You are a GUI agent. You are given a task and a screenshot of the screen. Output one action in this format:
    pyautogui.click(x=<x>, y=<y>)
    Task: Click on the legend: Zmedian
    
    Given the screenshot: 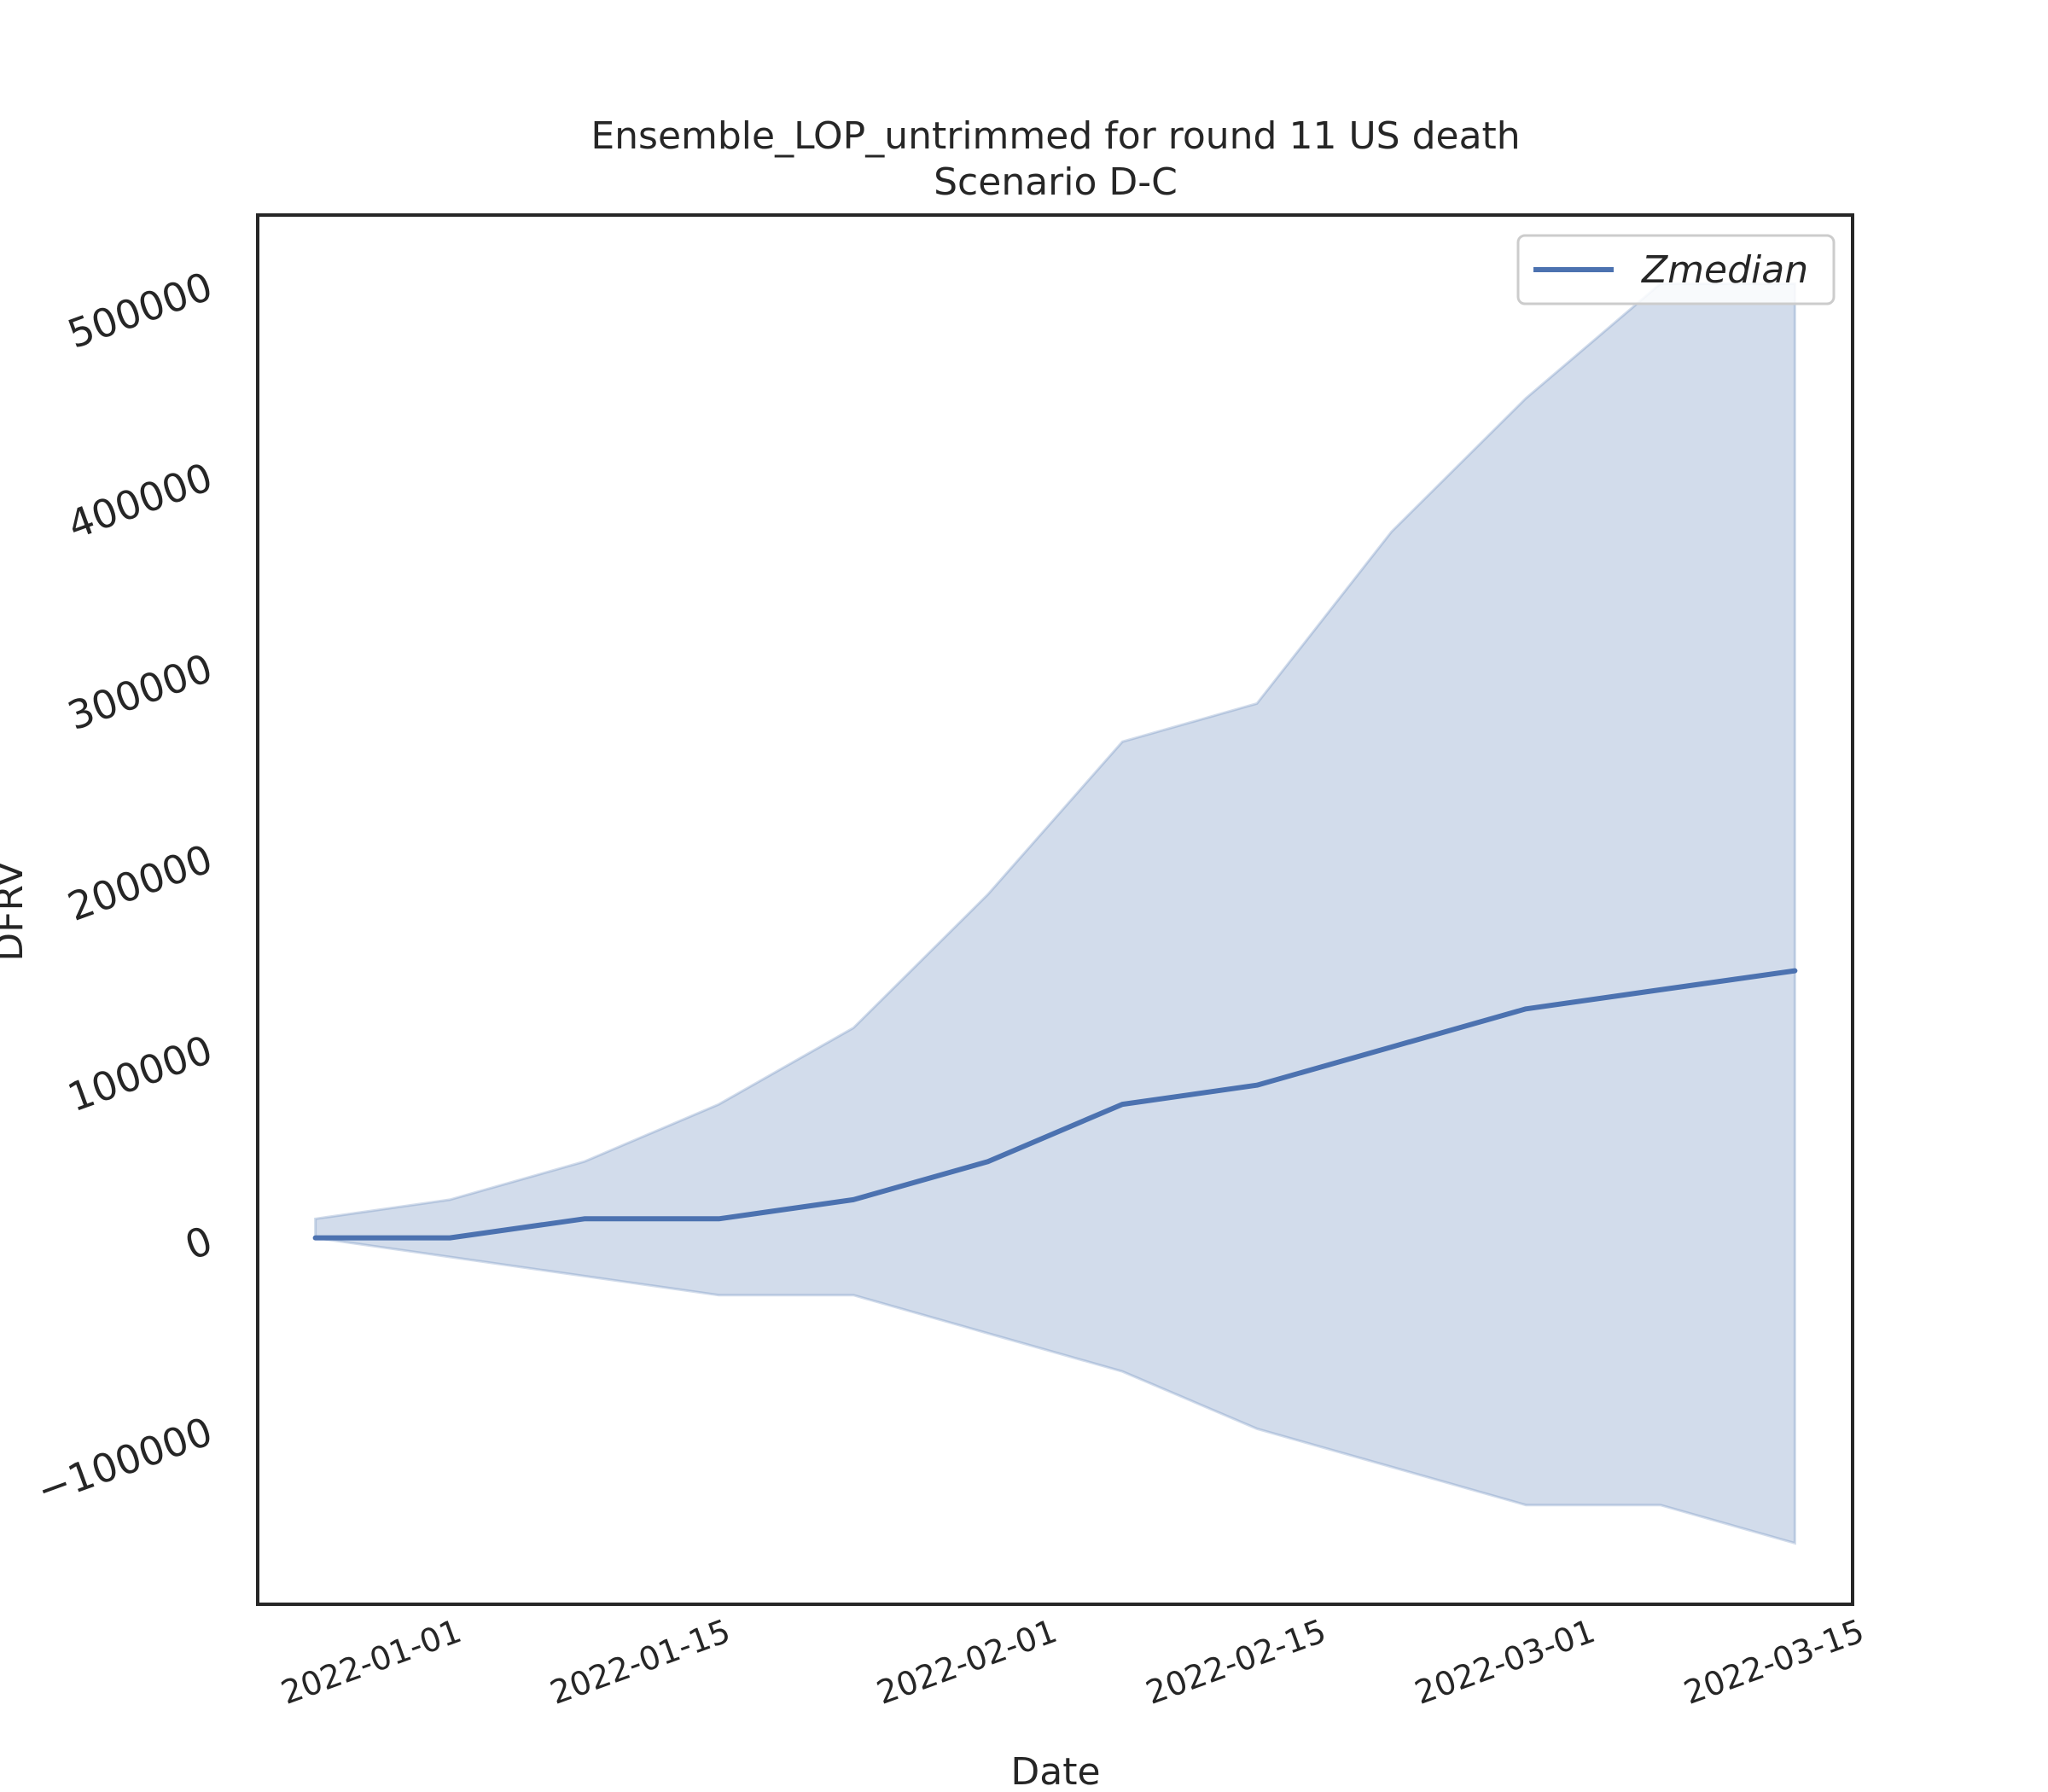 What is the action you would take?
    pyautogui.click(x=1676, y=269)
    